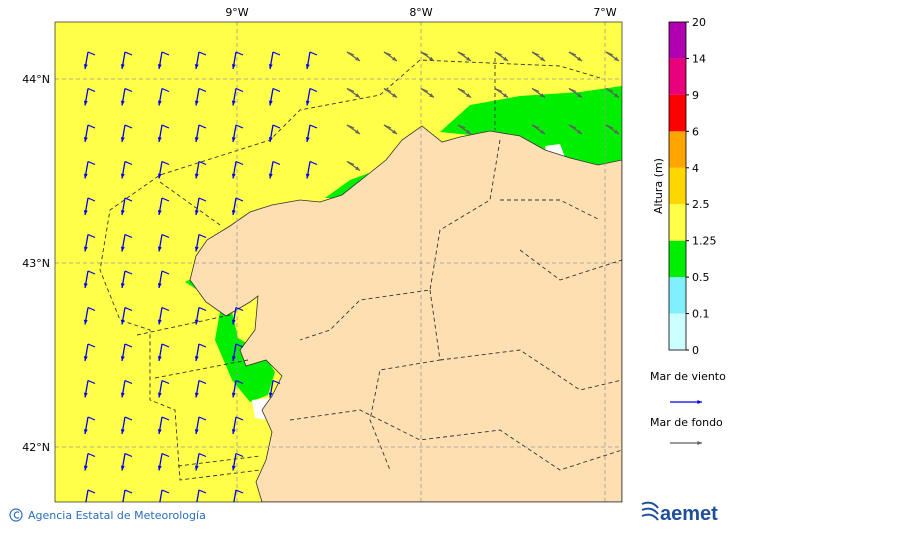 This screenshot has height=533, width=900. Describe the element at coordinates (36, 447) in the screenshot. I see `lat-label: 42°N` at that location.